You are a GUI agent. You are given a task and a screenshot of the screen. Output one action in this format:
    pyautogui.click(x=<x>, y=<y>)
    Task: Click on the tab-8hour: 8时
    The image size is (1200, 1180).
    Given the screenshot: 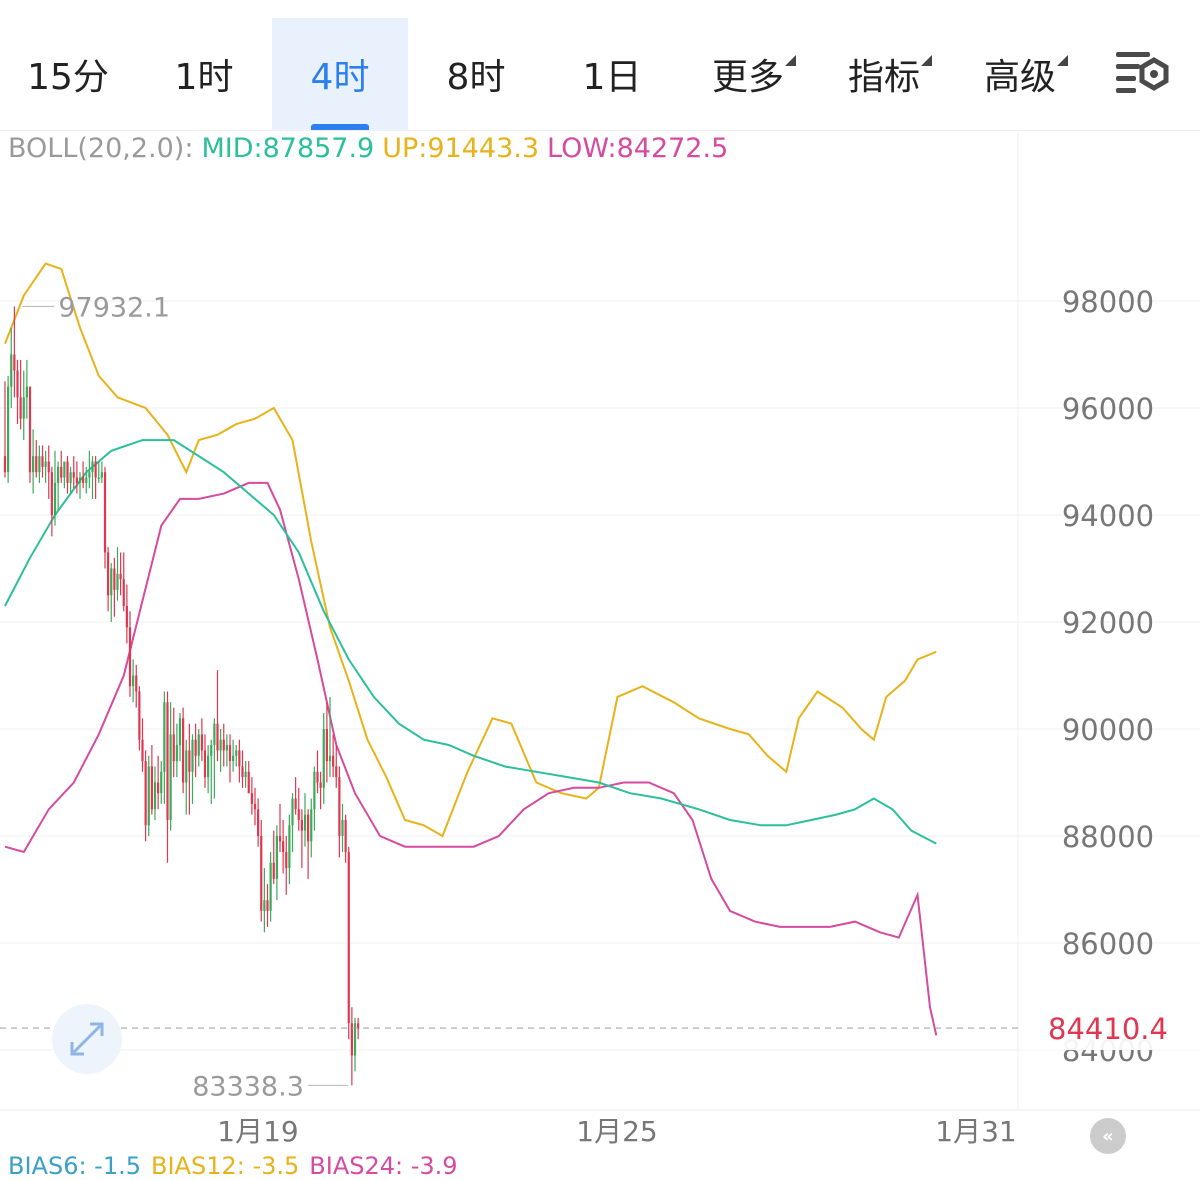 What is the action you would take?
    pyautogui.click(x=476, y=74)
    